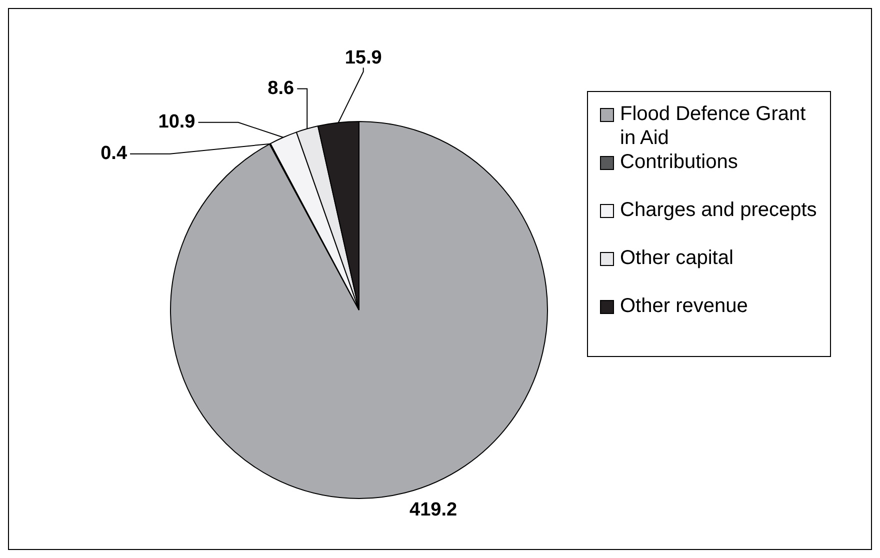  I want to click on data-label: 15.9, so click(363, 57).